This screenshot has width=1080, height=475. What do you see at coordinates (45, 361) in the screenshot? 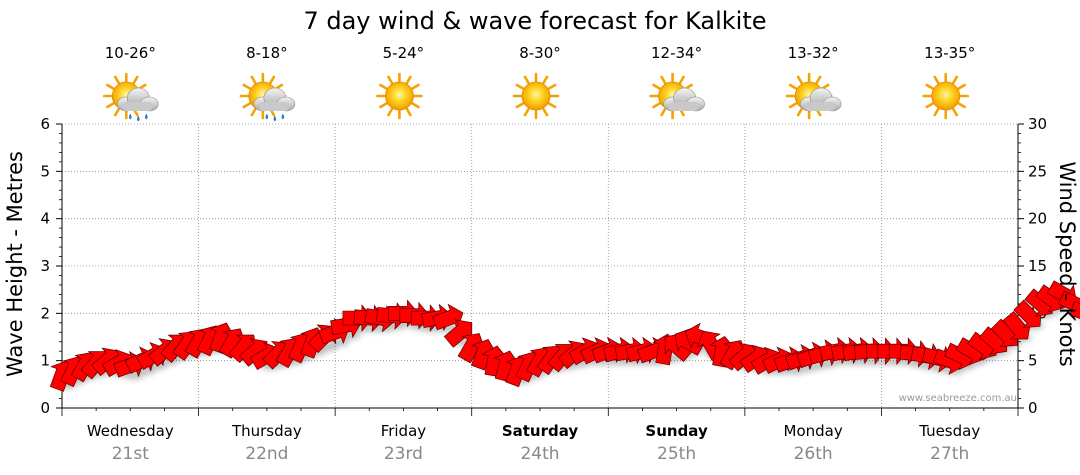
I see `y-tick-label: 1` at bounding box center [45, 361].